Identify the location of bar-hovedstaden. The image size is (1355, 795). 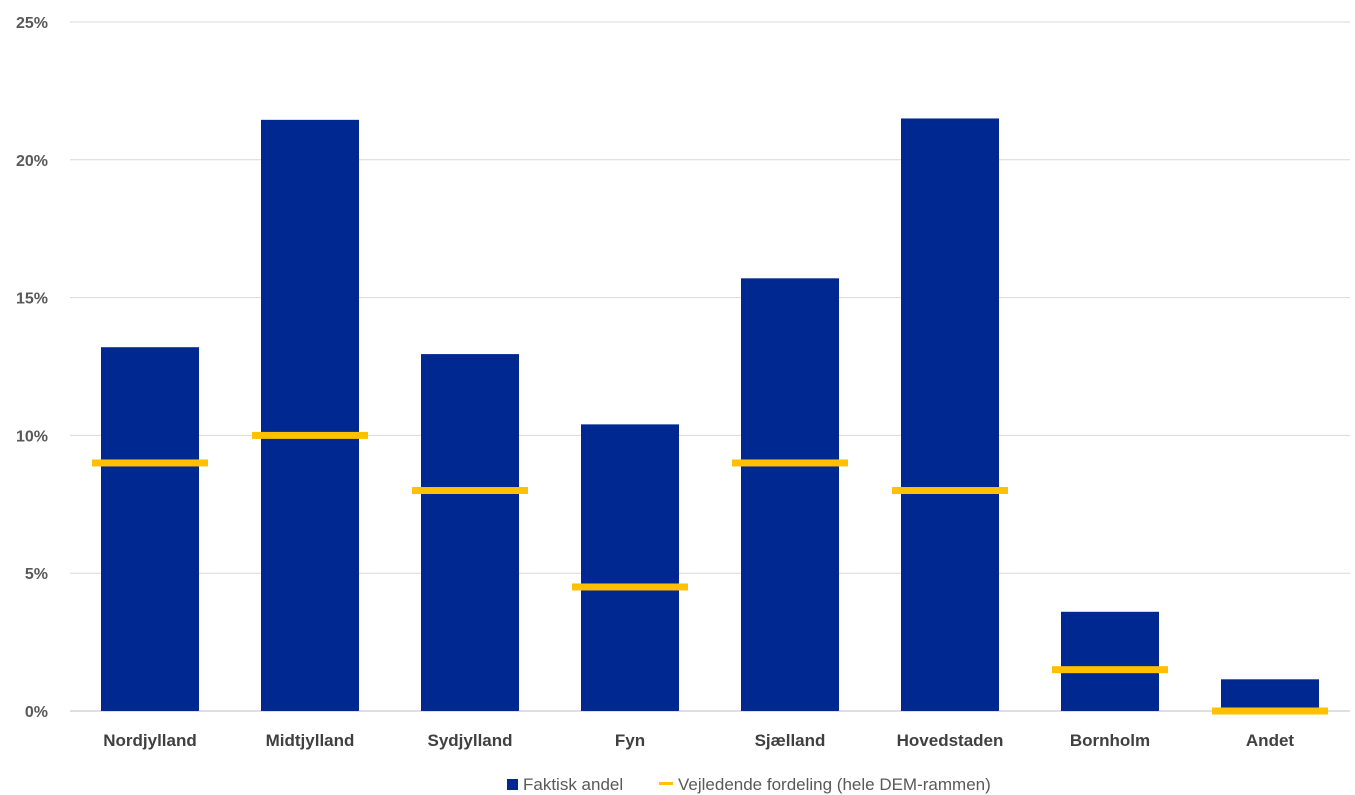
(950, 414).